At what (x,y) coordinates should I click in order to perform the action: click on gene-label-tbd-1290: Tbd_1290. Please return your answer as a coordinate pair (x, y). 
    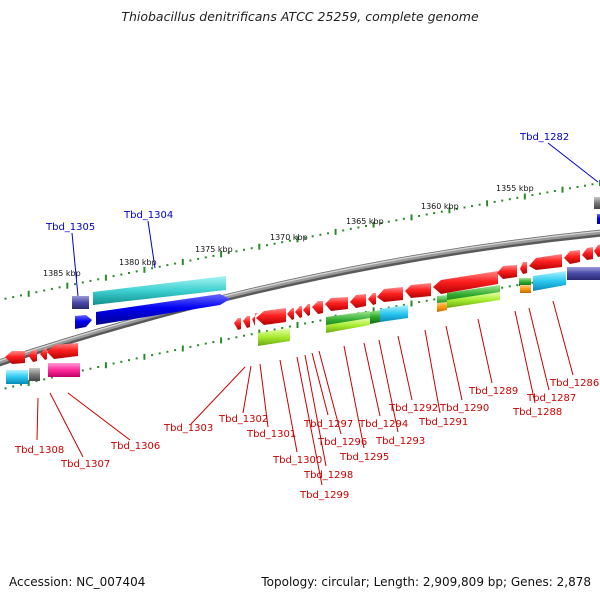
    Looking at the image, I should click on (464, 408).